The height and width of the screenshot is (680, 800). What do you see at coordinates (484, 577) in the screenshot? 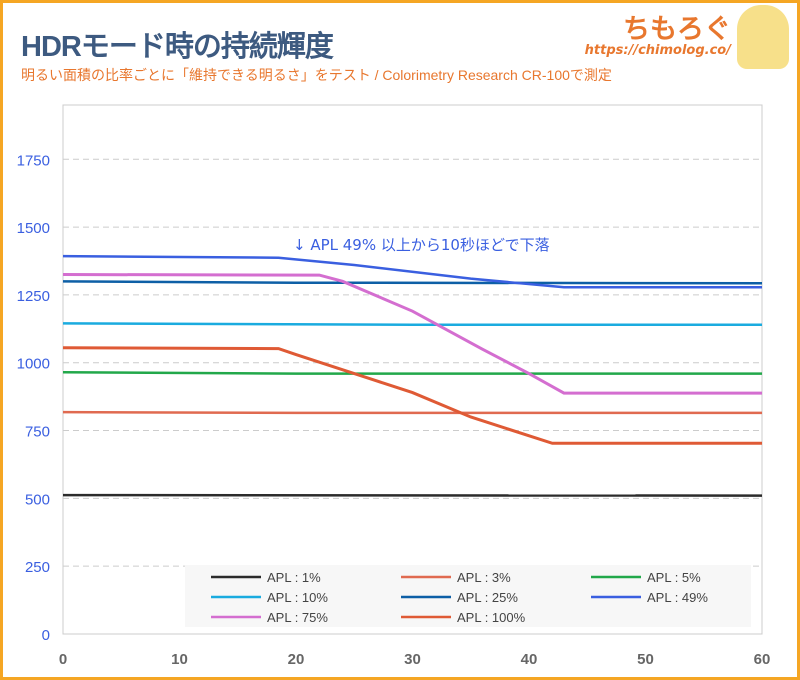
I see `legend-label: APL : 3%` at bounding box center [484, 577].